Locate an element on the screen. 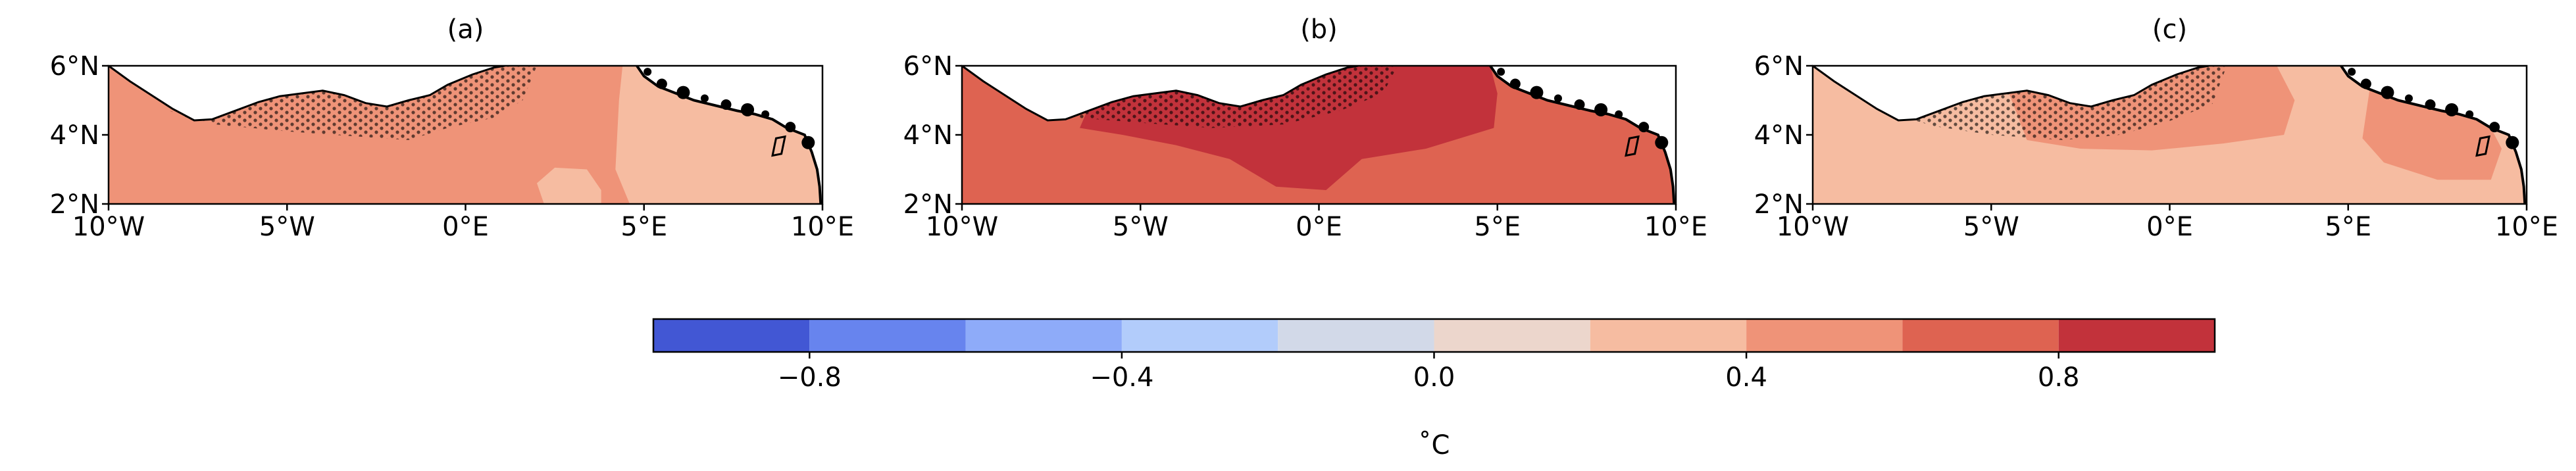  colorbar-tick-label: 0.0 is located at coordinates (1434, 377).